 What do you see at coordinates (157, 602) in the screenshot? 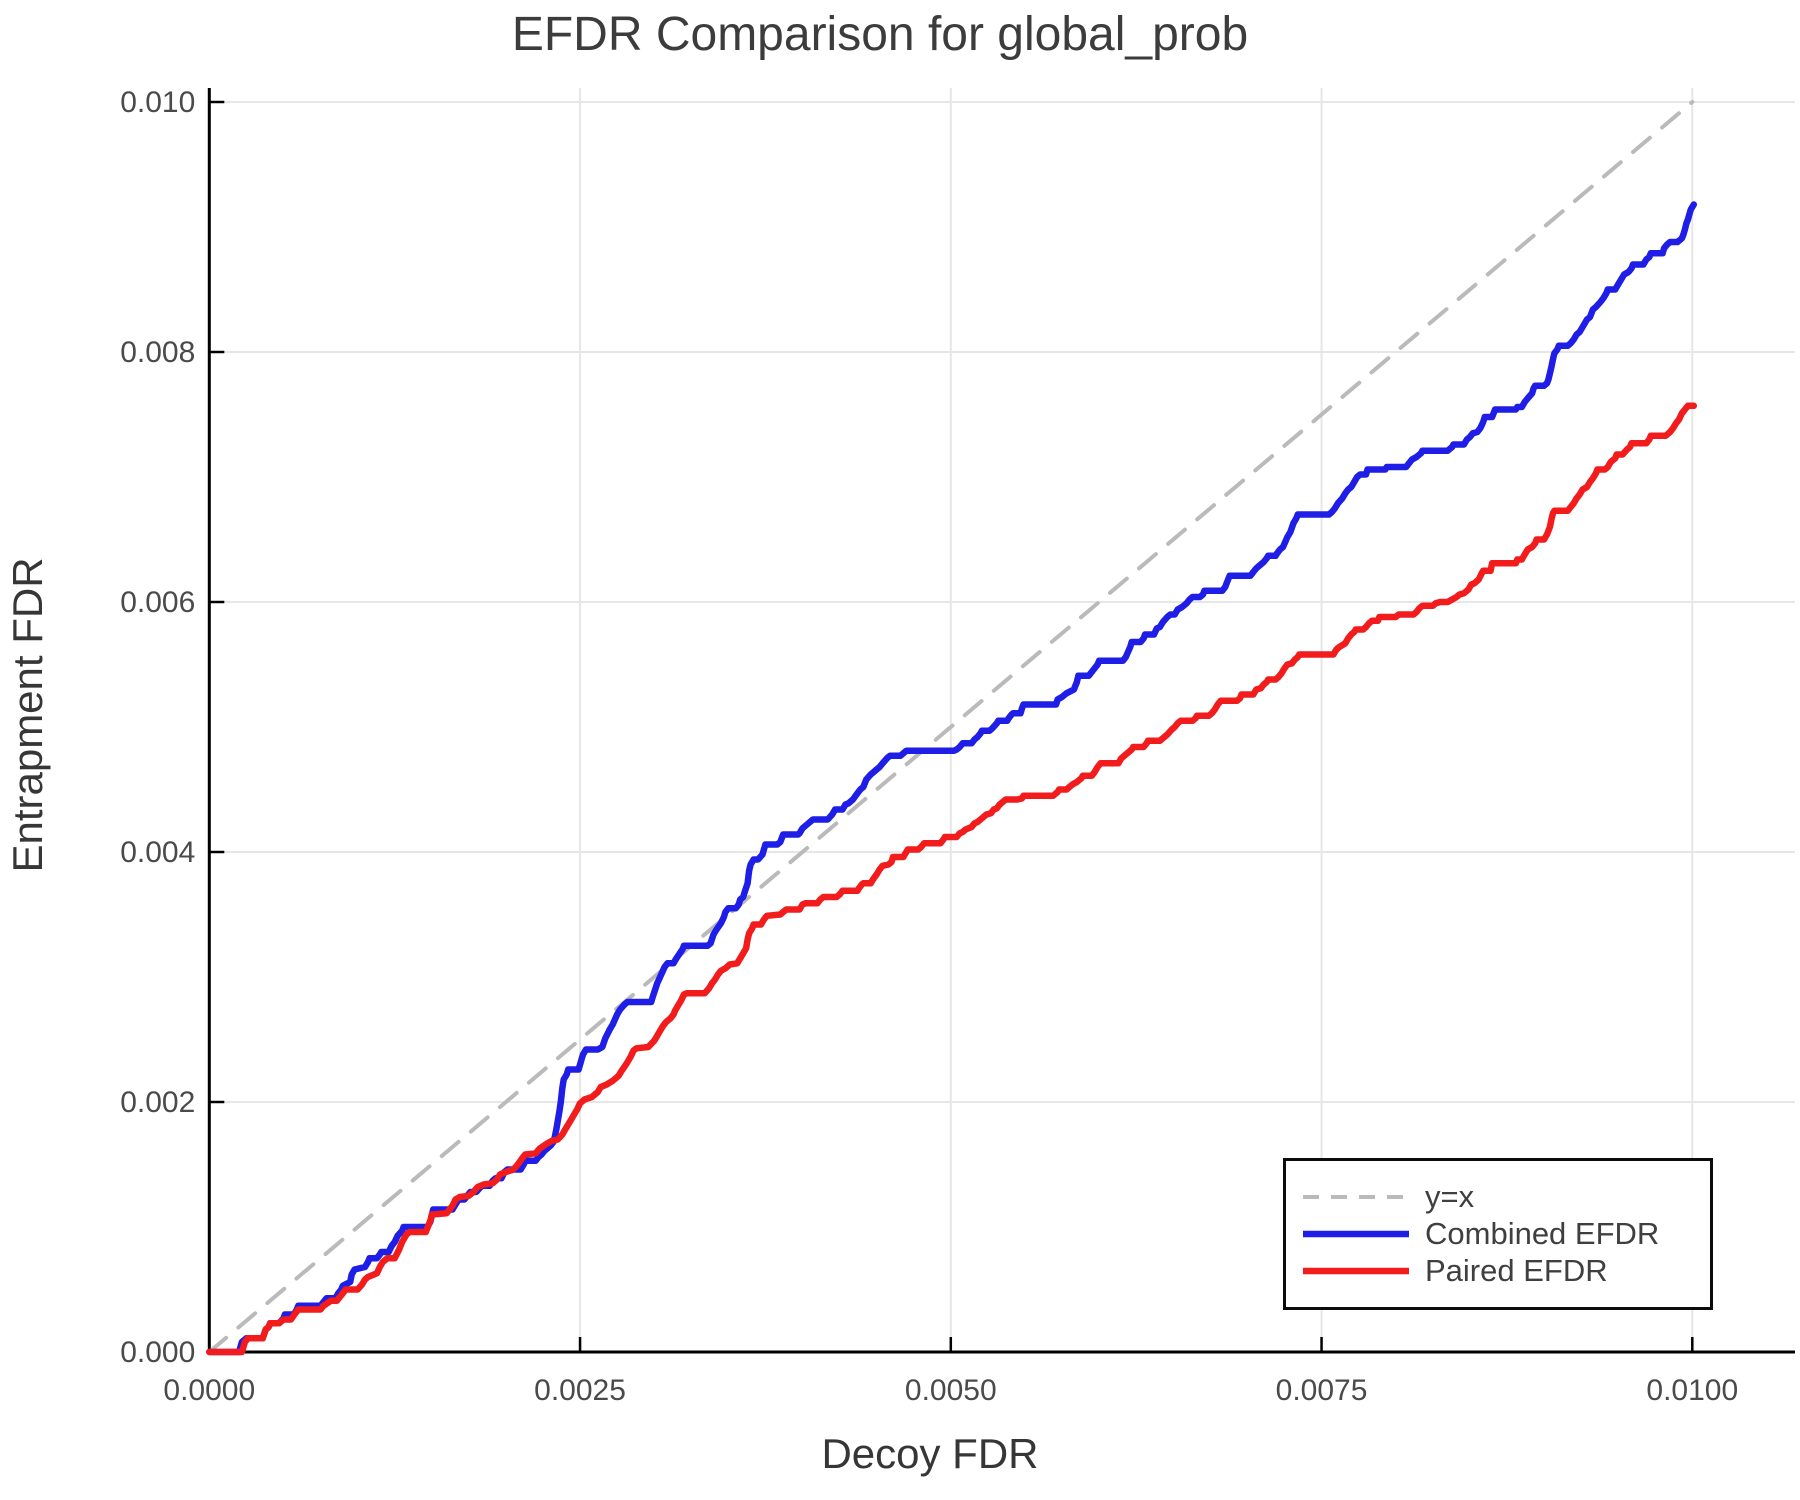
I see `y-tick-label: 0.006` at bounding box center [157, 602].